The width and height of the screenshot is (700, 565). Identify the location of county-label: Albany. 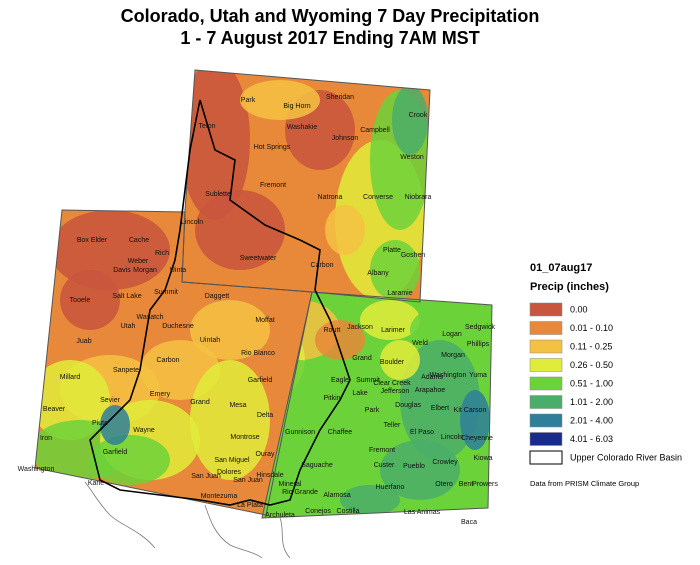
(378, 273).